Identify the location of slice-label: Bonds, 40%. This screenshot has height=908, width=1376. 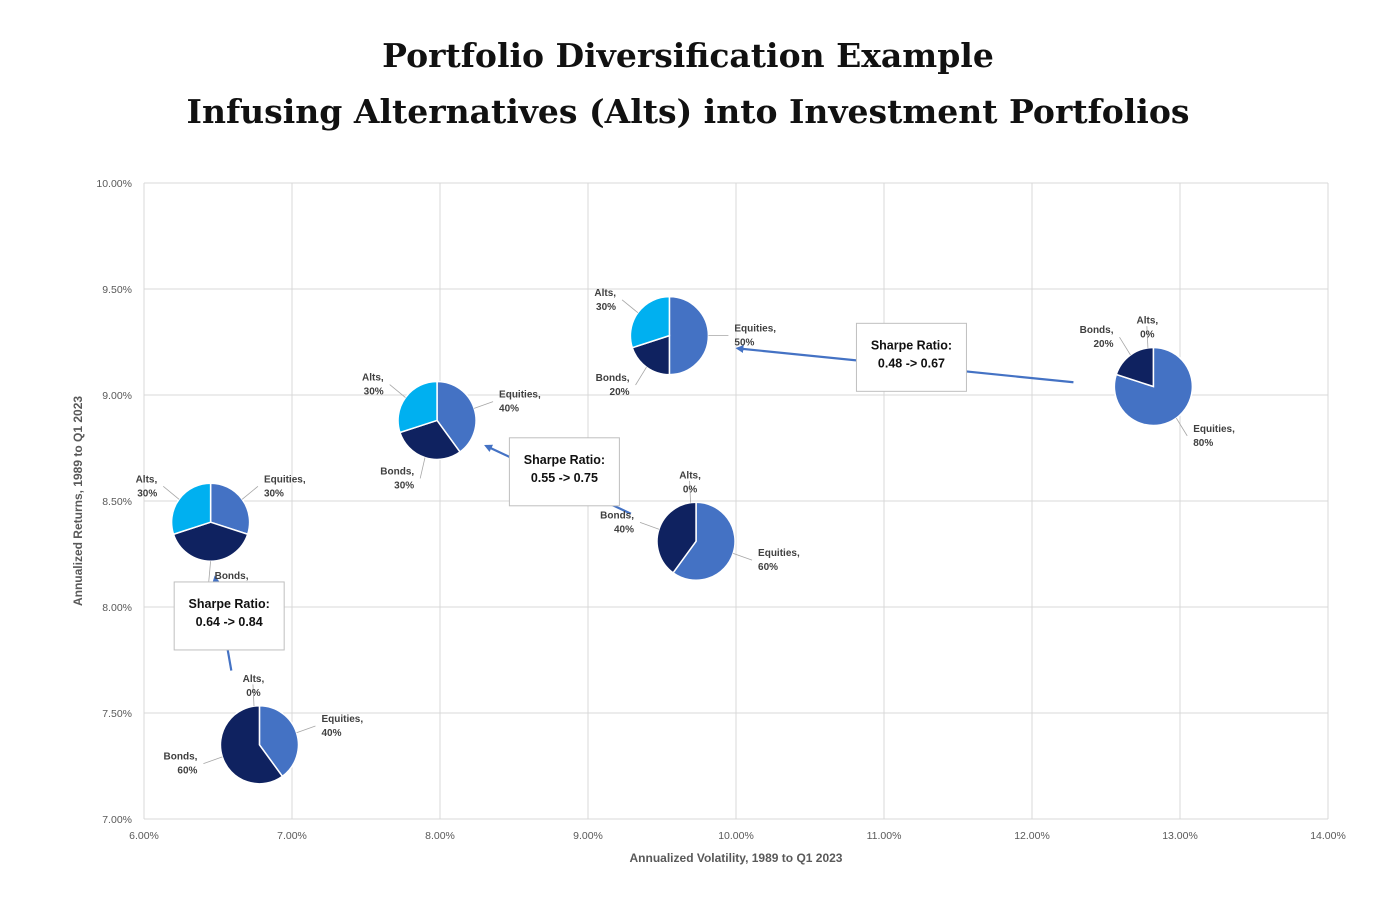
(617, 522).